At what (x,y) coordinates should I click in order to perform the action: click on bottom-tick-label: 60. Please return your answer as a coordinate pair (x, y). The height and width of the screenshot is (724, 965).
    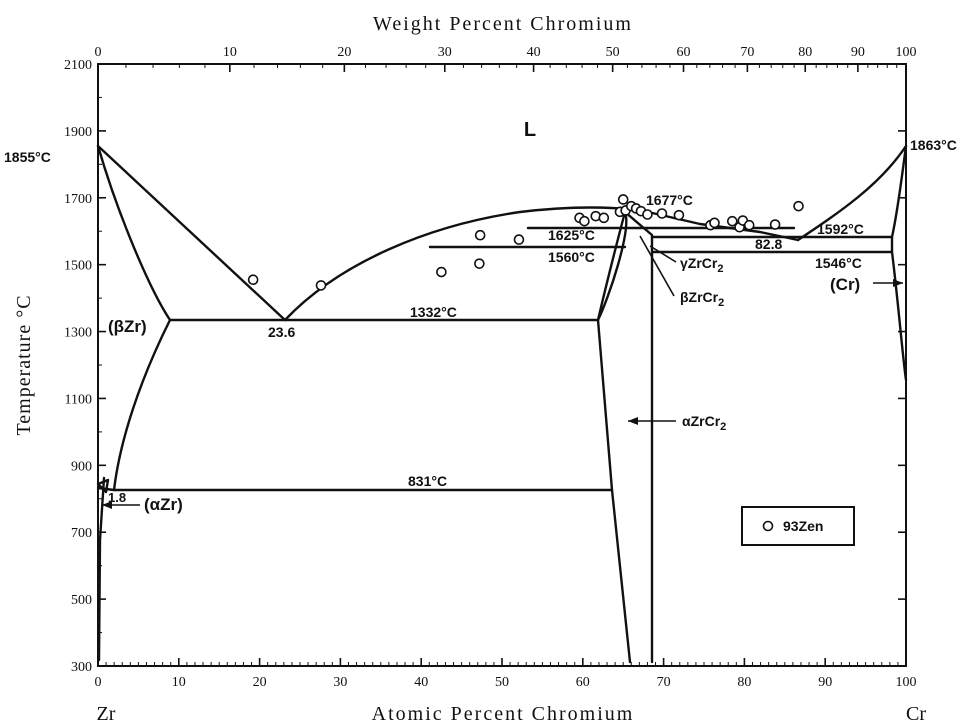
    Looking at the image, I should click on (583, 682).